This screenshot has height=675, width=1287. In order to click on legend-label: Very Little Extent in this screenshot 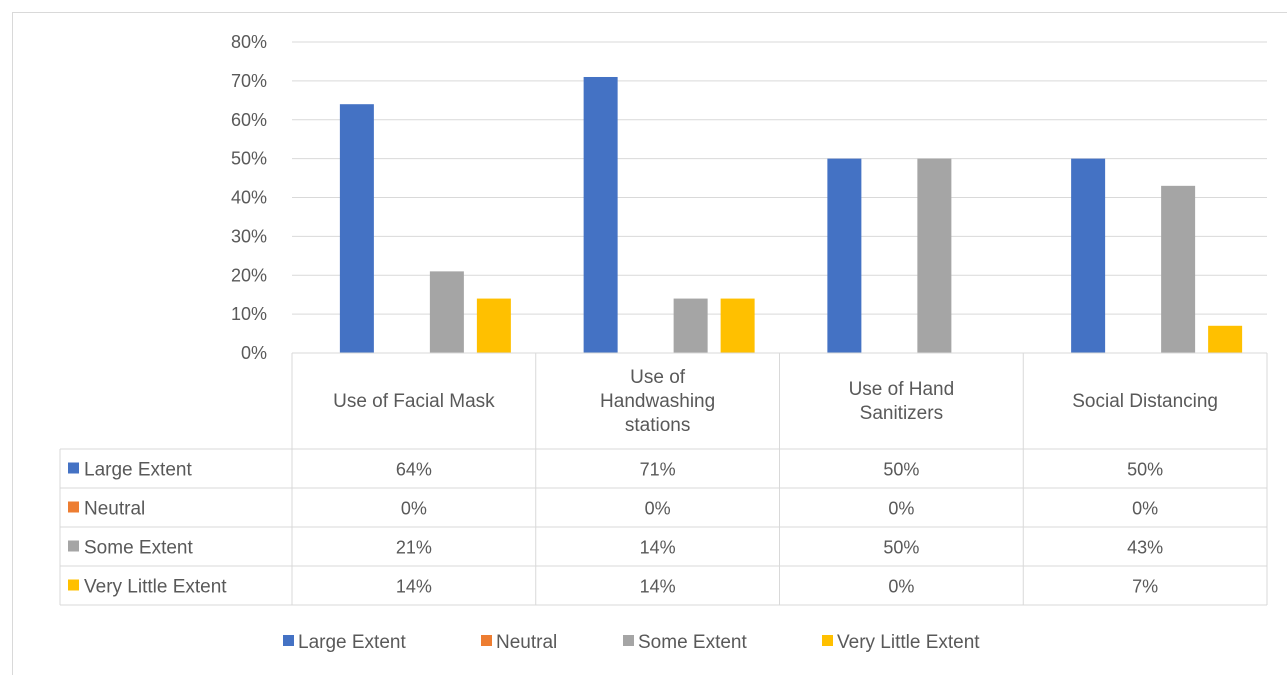, I will do `click(908, 642)`.